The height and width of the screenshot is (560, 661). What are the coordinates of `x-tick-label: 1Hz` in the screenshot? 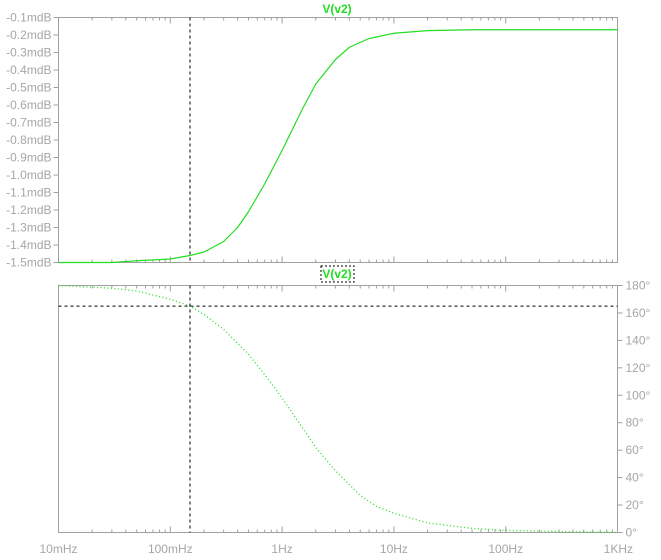 It's located at (281, 549).